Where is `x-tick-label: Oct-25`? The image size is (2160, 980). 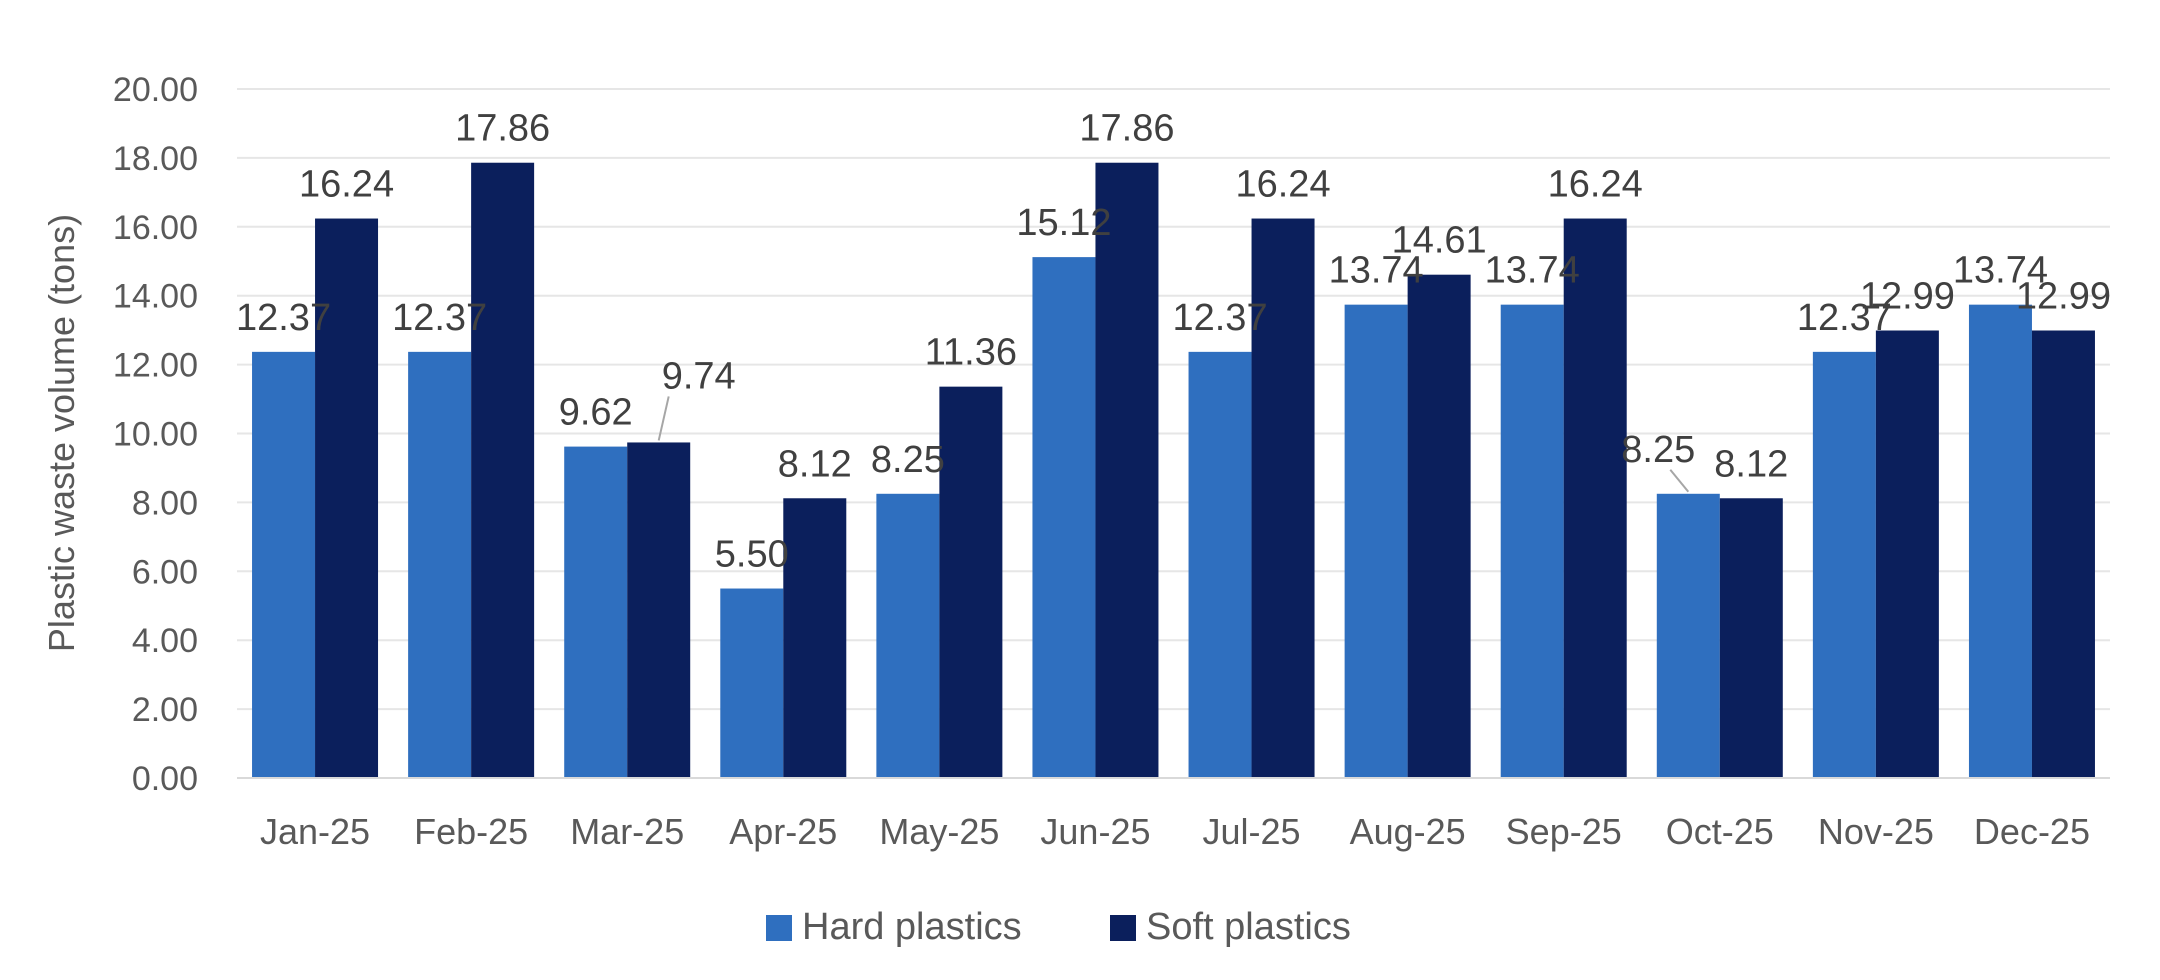
x-tick-label: Oct-25 is located at coordinates (1720, 831).